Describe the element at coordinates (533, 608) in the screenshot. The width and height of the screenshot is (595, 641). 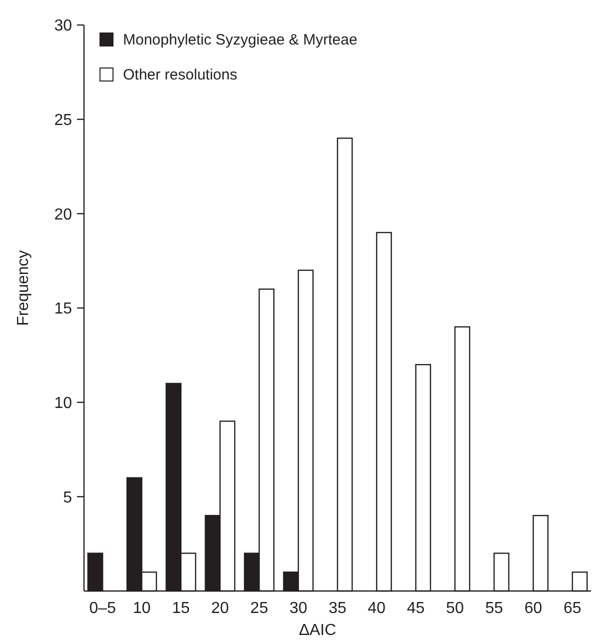
I see `x-tick-label: 60` at that location.